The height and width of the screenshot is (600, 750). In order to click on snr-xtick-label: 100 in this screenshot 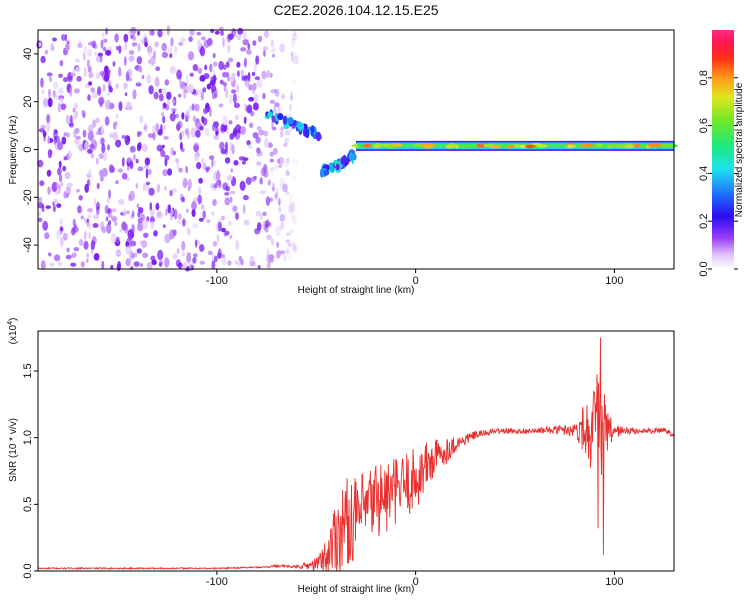, I will do `click(614, 582)`.